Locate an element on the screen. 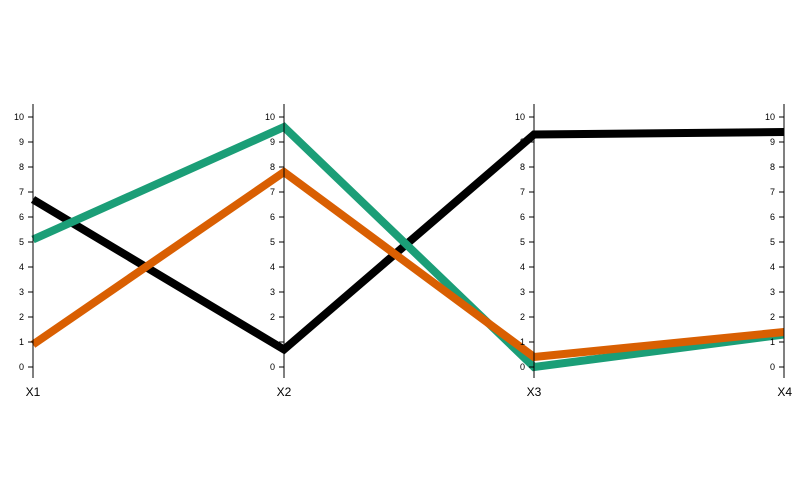 The width and height of the screenshot is (800, 500). axis-label-x1: X1 is located at coordinates (33, 392).